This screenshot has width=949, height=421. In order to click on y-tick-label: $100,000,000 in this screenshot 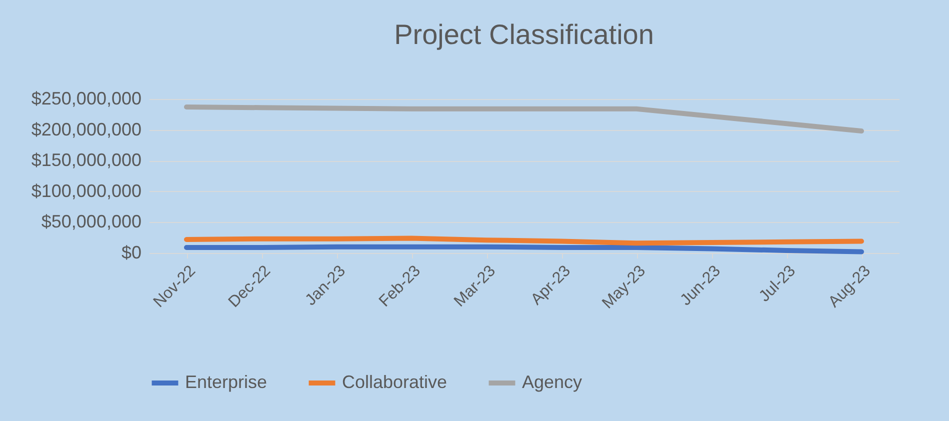, I will do `click(86, 190)`.